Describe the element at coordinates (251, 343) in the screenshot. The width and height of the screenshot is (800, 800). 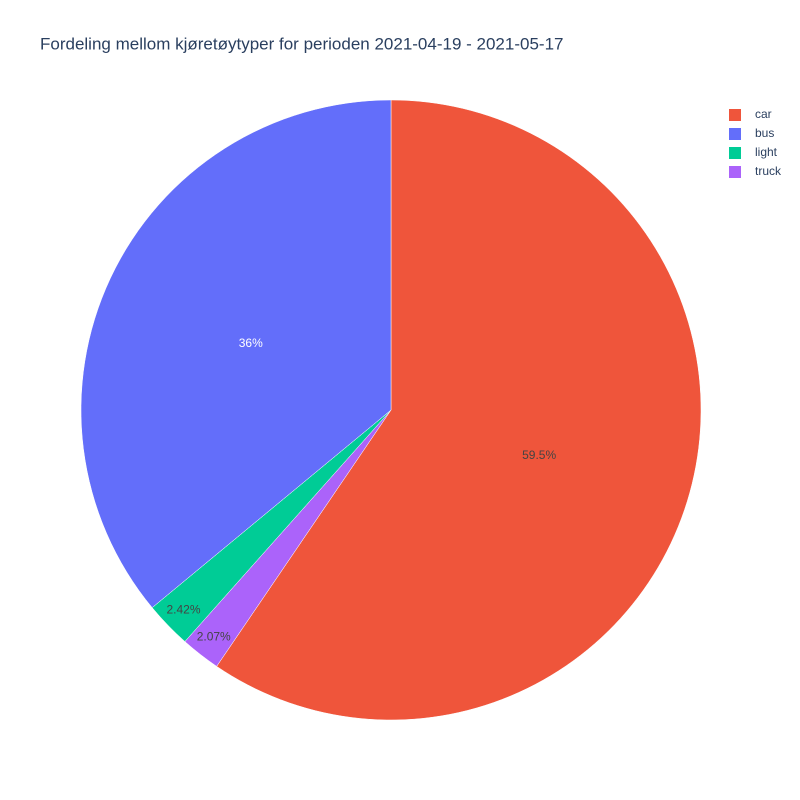
I see `slice-label: 36%` at that location.